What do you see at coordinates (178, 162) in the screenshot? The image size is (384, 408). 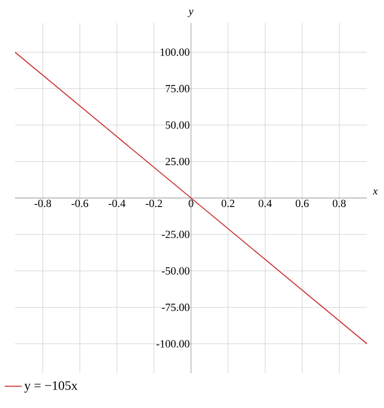 I see `y-tick-label: 25.00` at bounding box center [178, 162].